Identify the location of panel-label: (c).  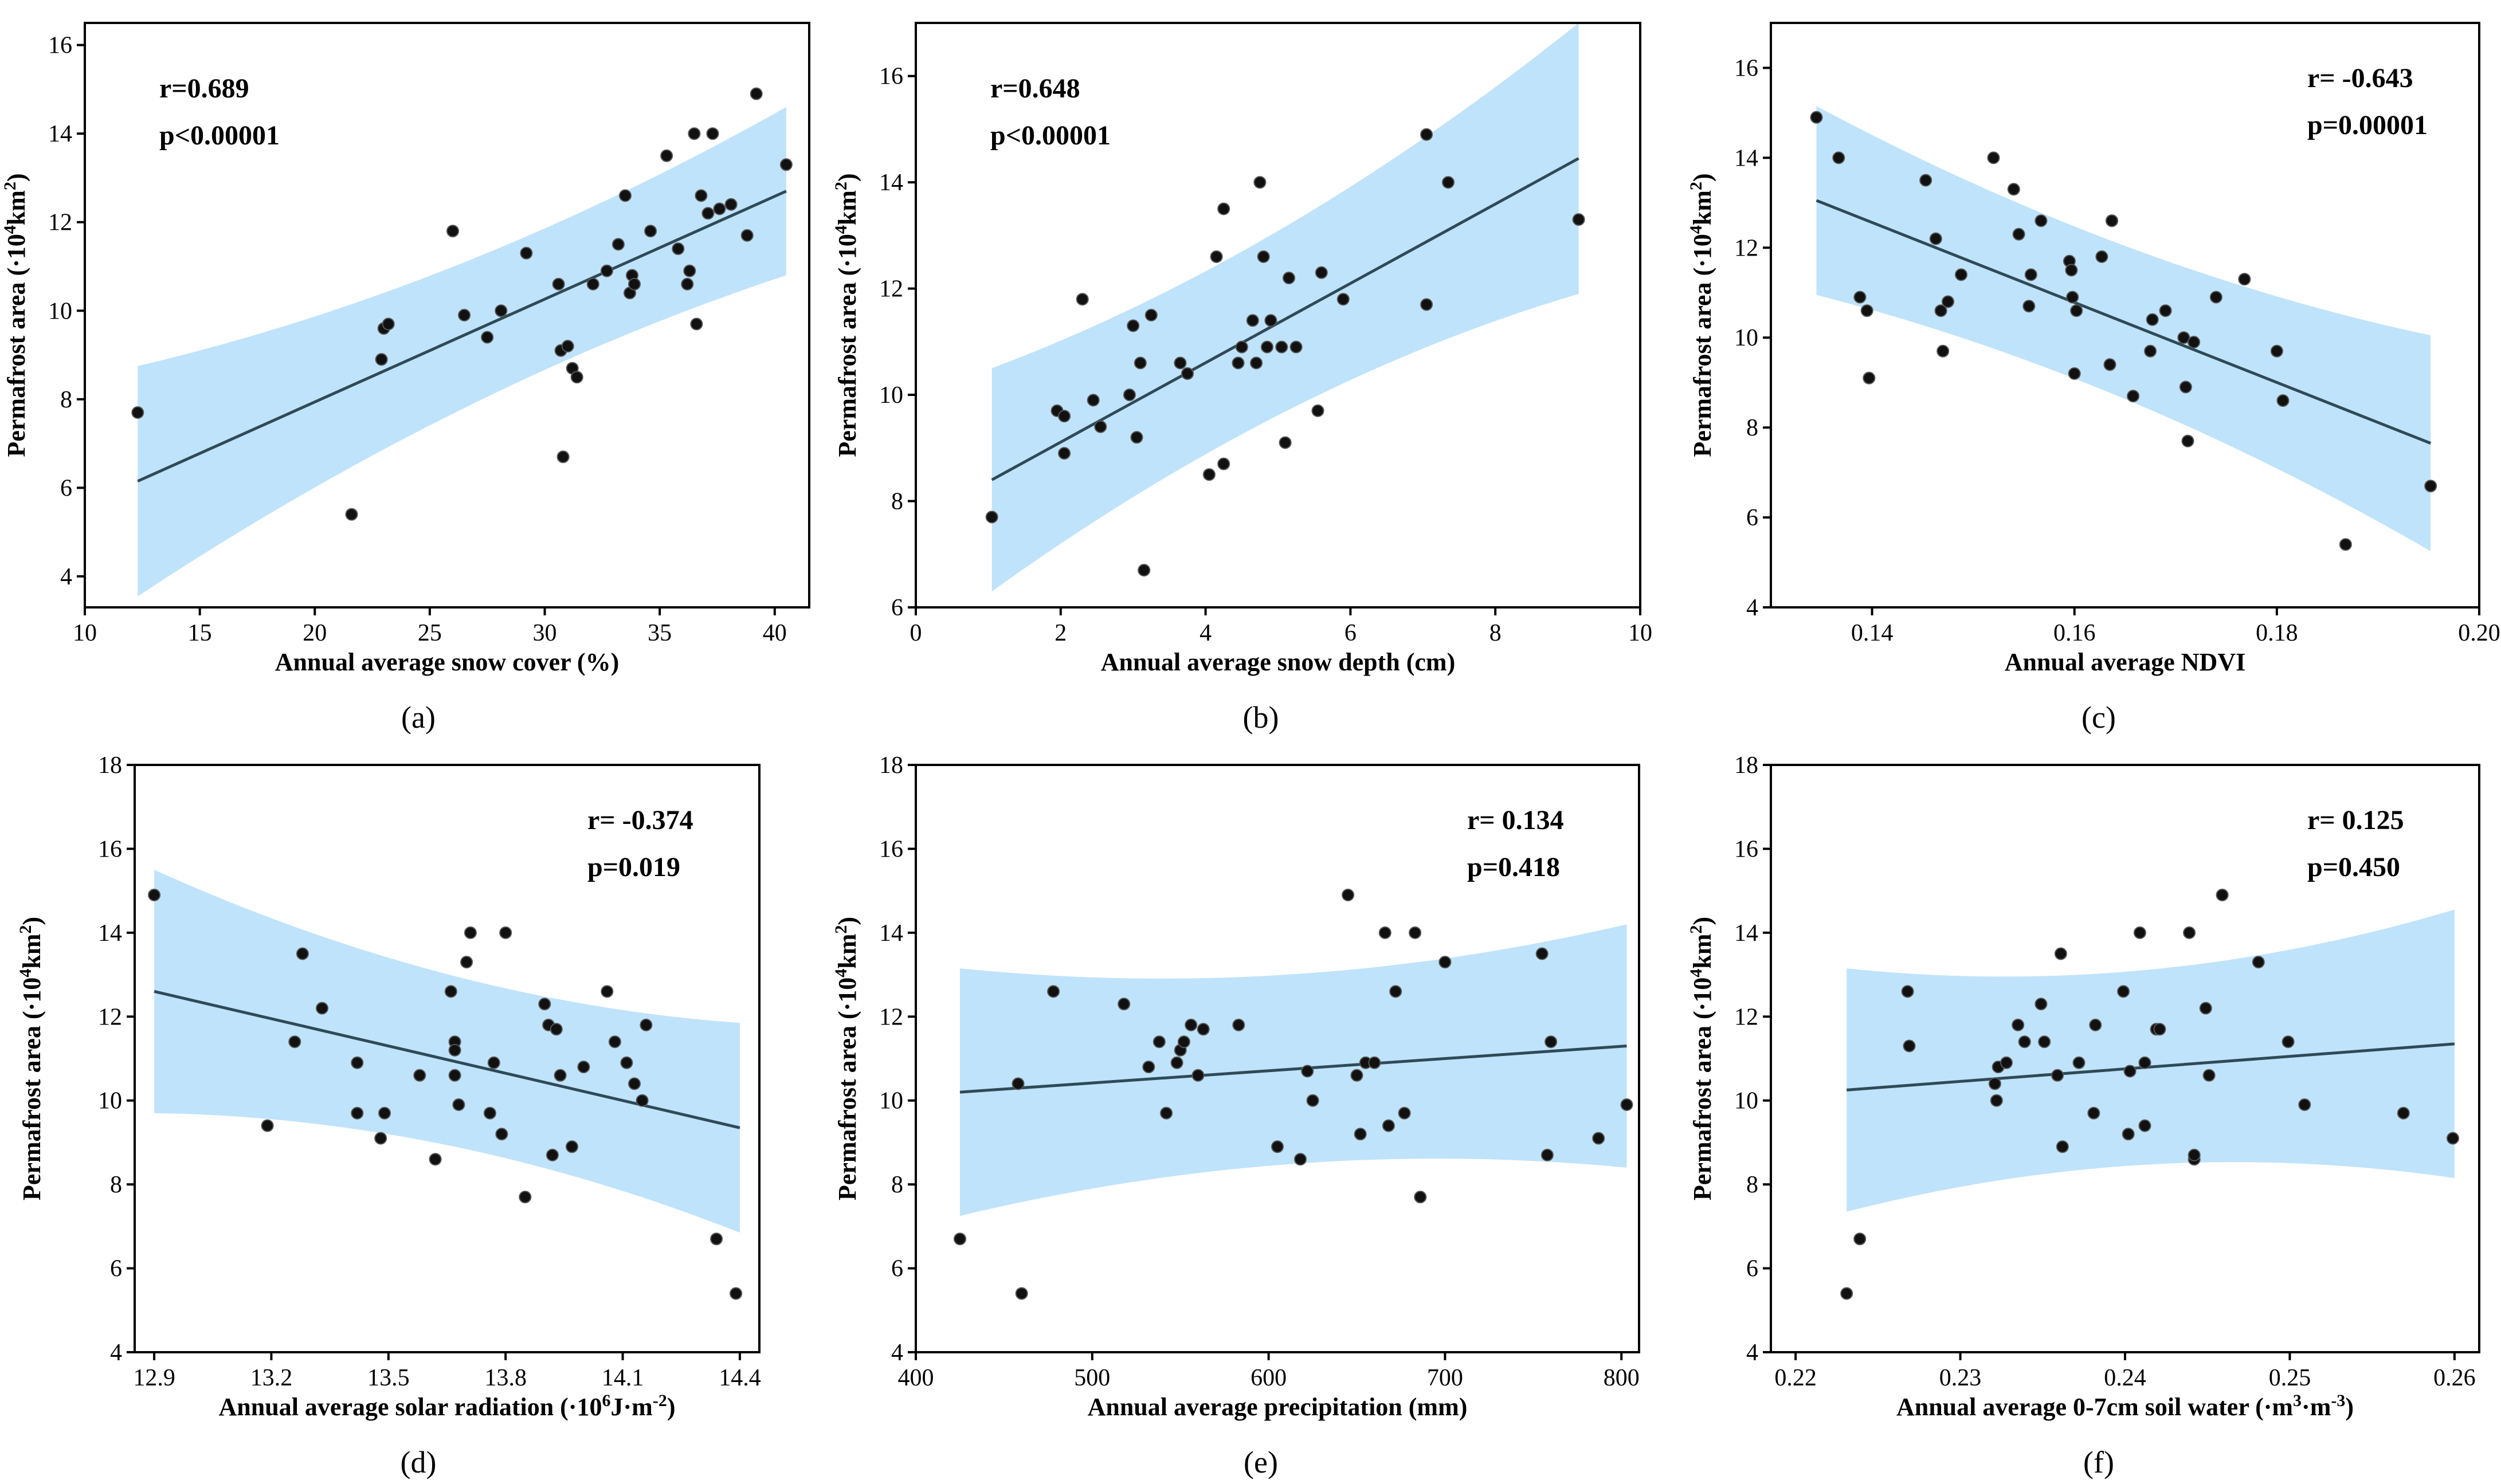
(2098, 717).